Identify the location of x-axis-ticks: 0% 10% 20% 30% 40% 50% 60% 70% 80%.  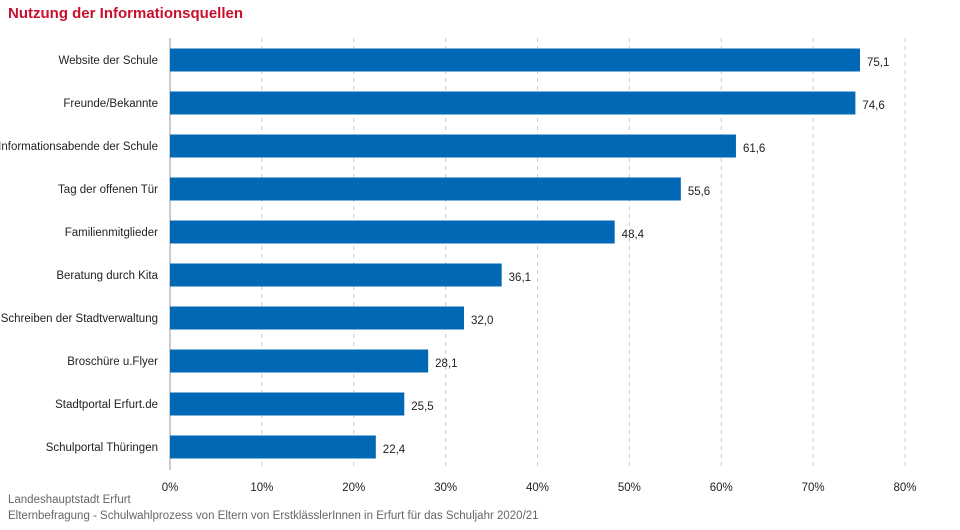
(539, 488).